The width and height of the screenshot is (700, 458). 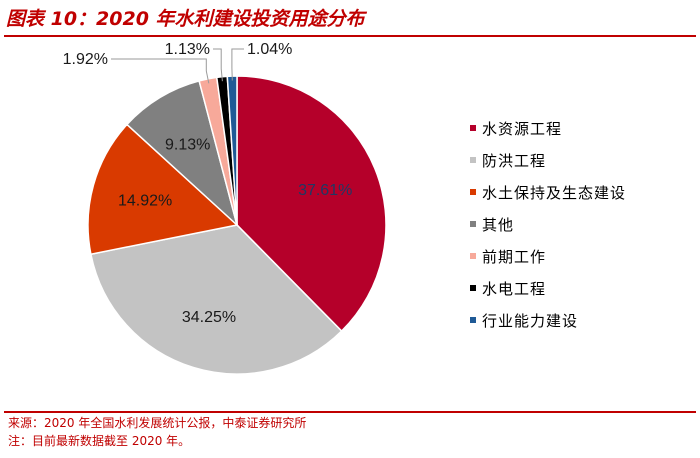 What do you see at coordinates (554, 192) in the screenshot?
I see `legend-label: 水土保持及生态建设` at bounding box center [554, 192].